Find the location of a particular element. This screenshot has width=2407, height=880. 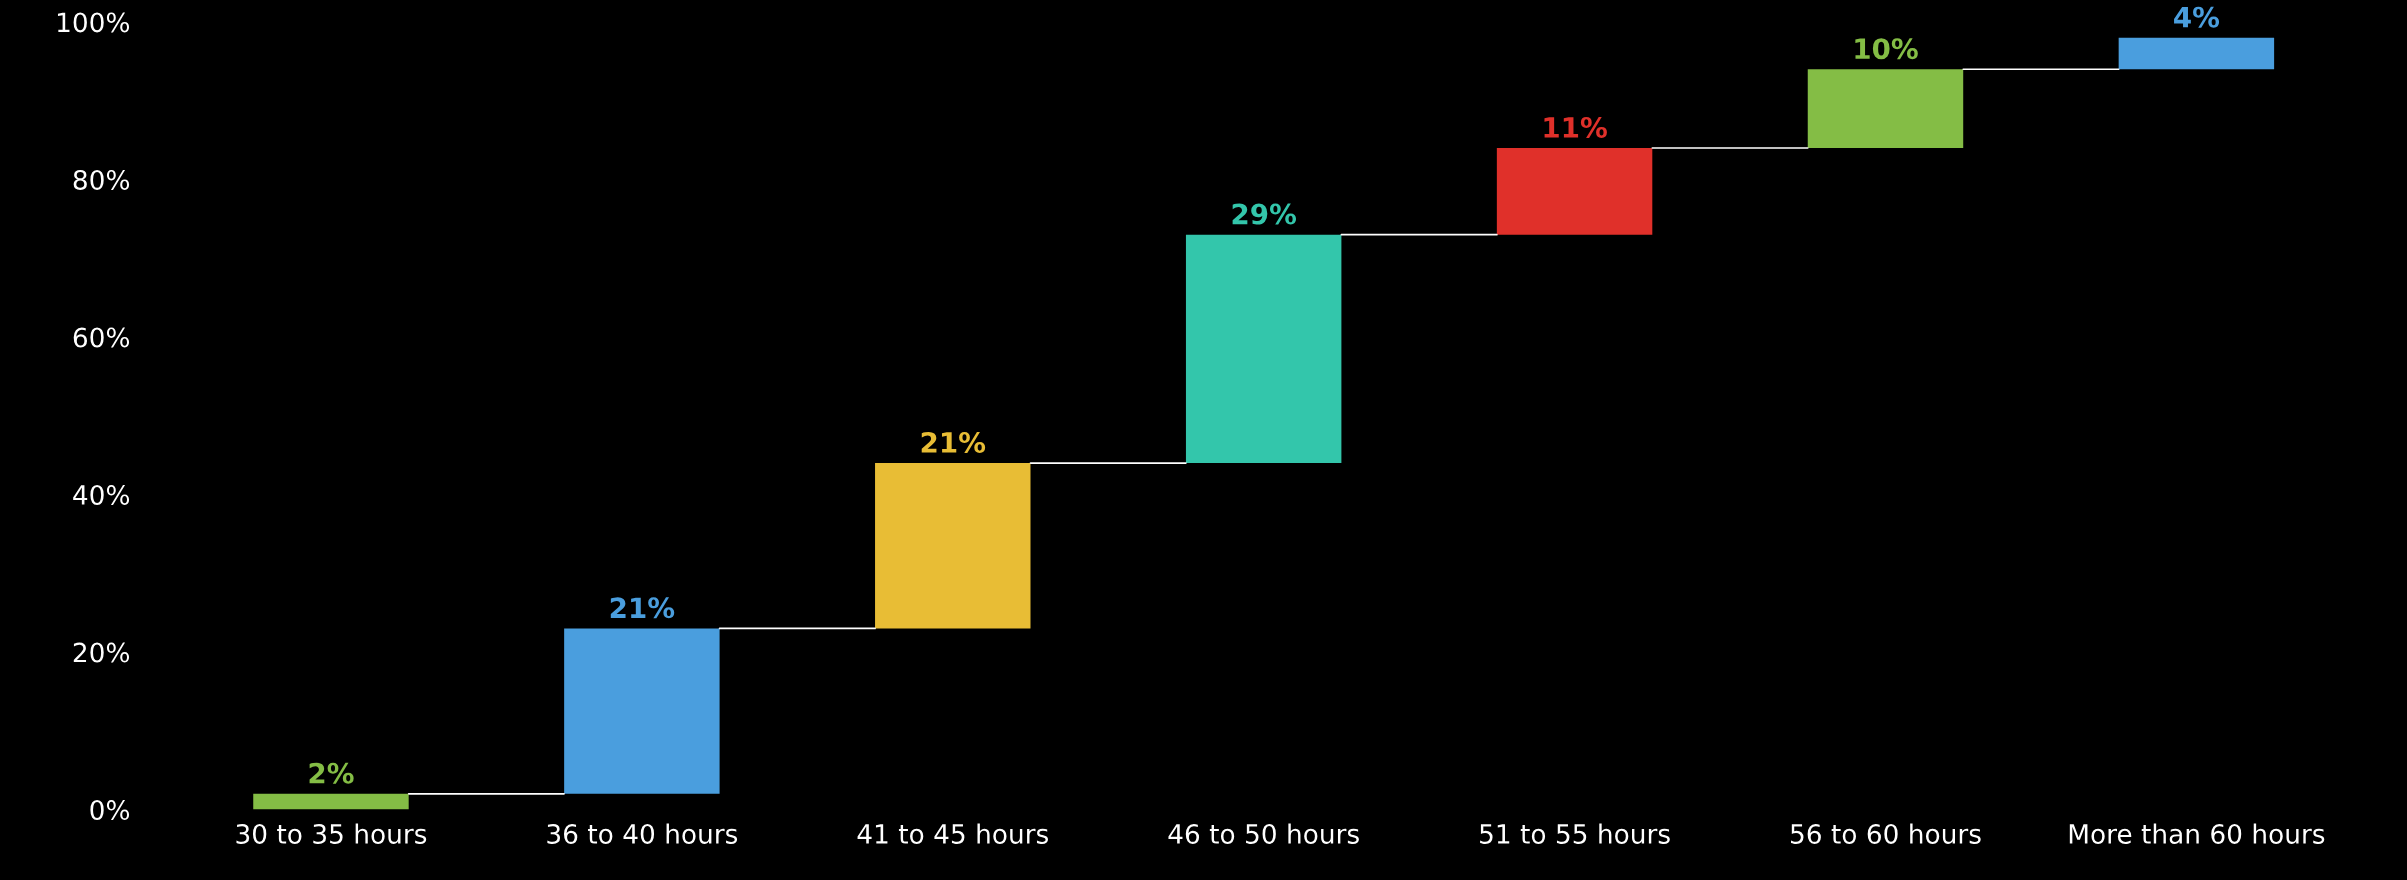

y-tick-label: 0% is located at coordinates (110, 810).